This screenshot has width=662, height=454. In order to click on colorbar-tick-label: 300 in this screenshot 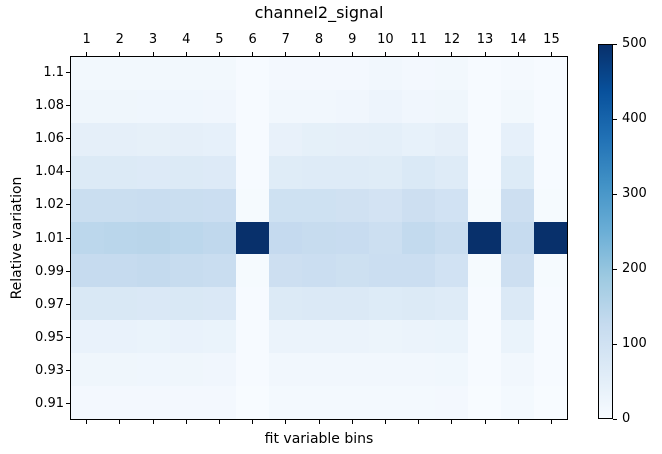, I will do `click(634, 193)`.